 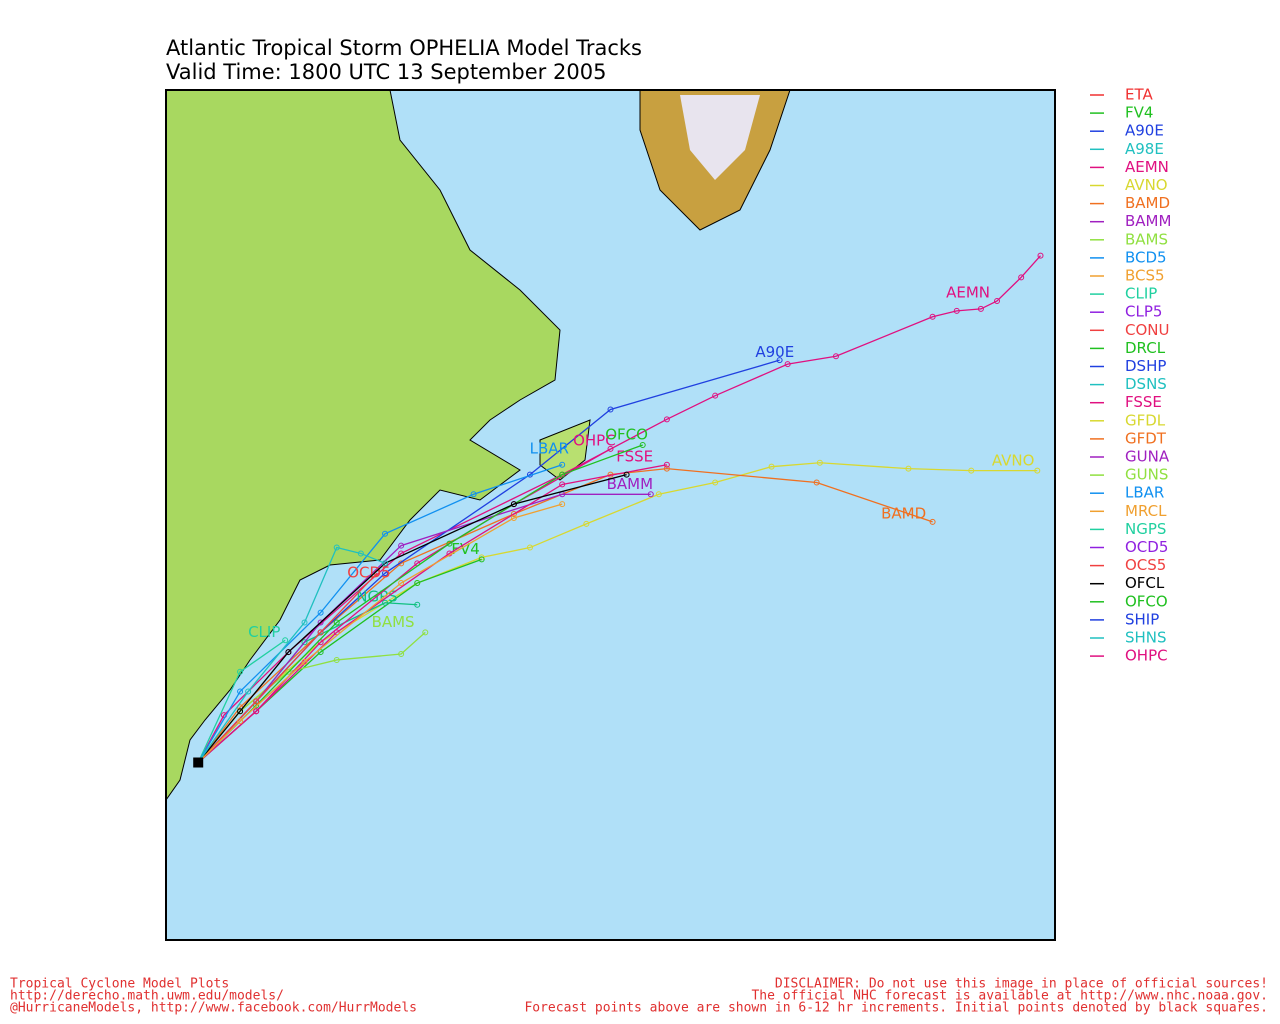 What do you see at coordinates (549, 448) in the screenshot?
I see `track-label: LBAR` at bounding box center [549, 448].